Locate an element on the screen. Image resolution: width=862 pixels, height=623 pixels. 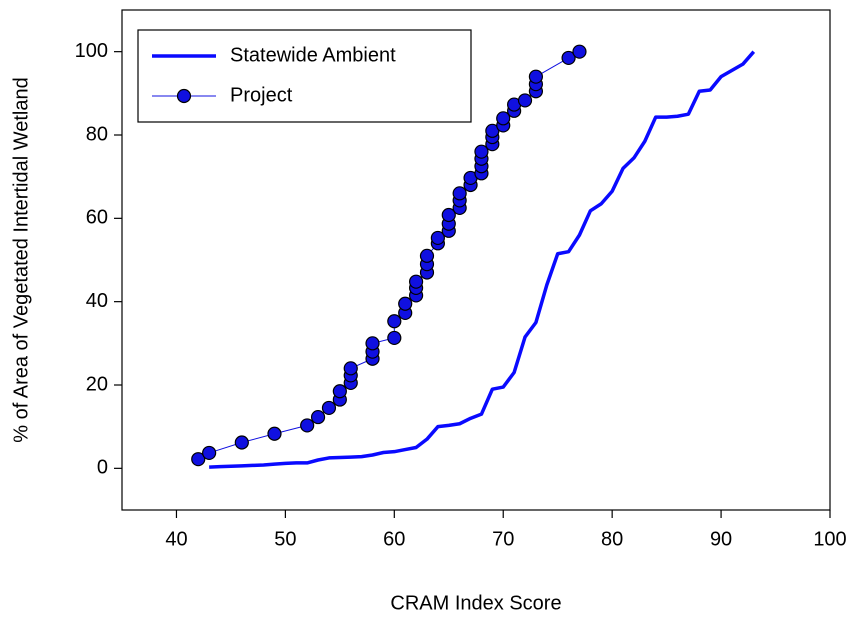
x-tick-label: 80 is located at coordinates (612, 539).